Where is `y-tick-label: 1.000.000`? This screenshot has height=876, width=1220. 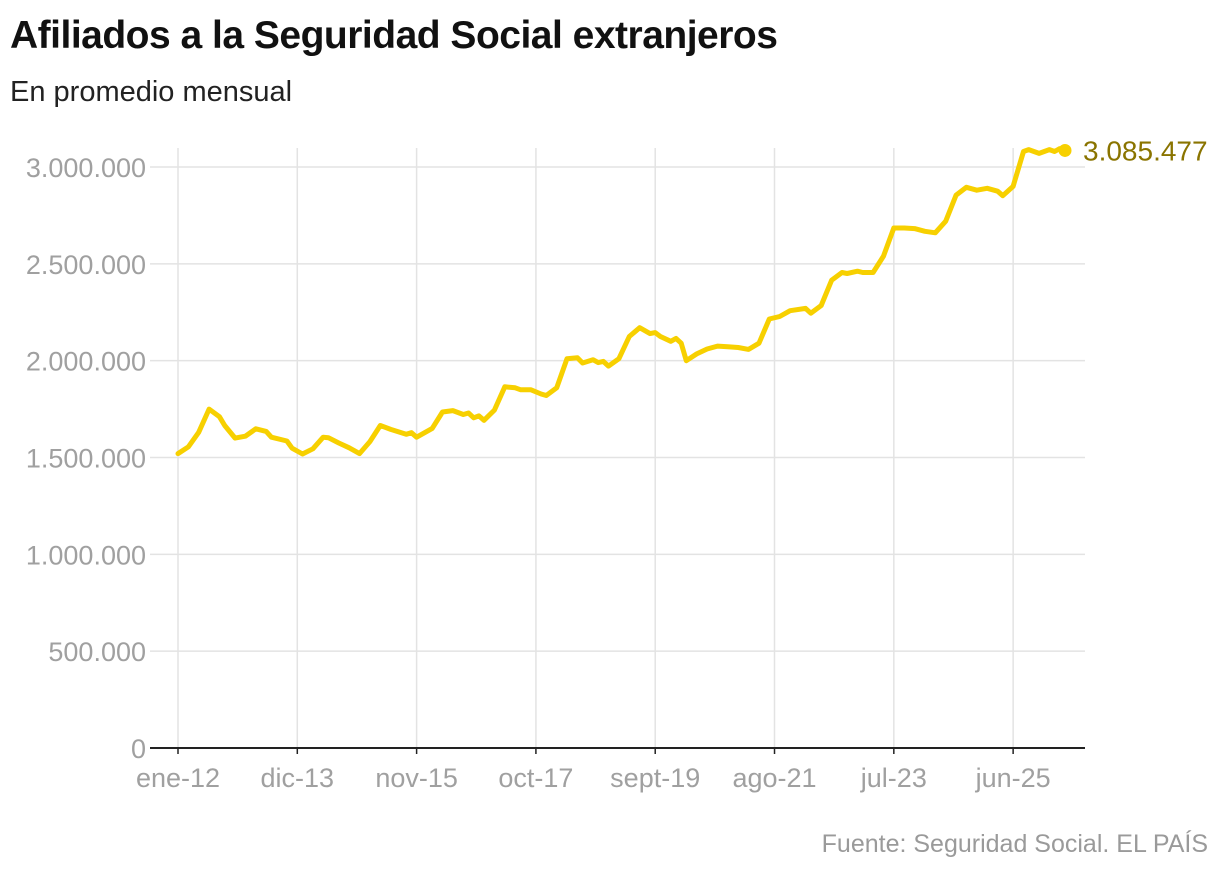 y-tick-label: 1.000.000 is located at coordinates (86, 555).